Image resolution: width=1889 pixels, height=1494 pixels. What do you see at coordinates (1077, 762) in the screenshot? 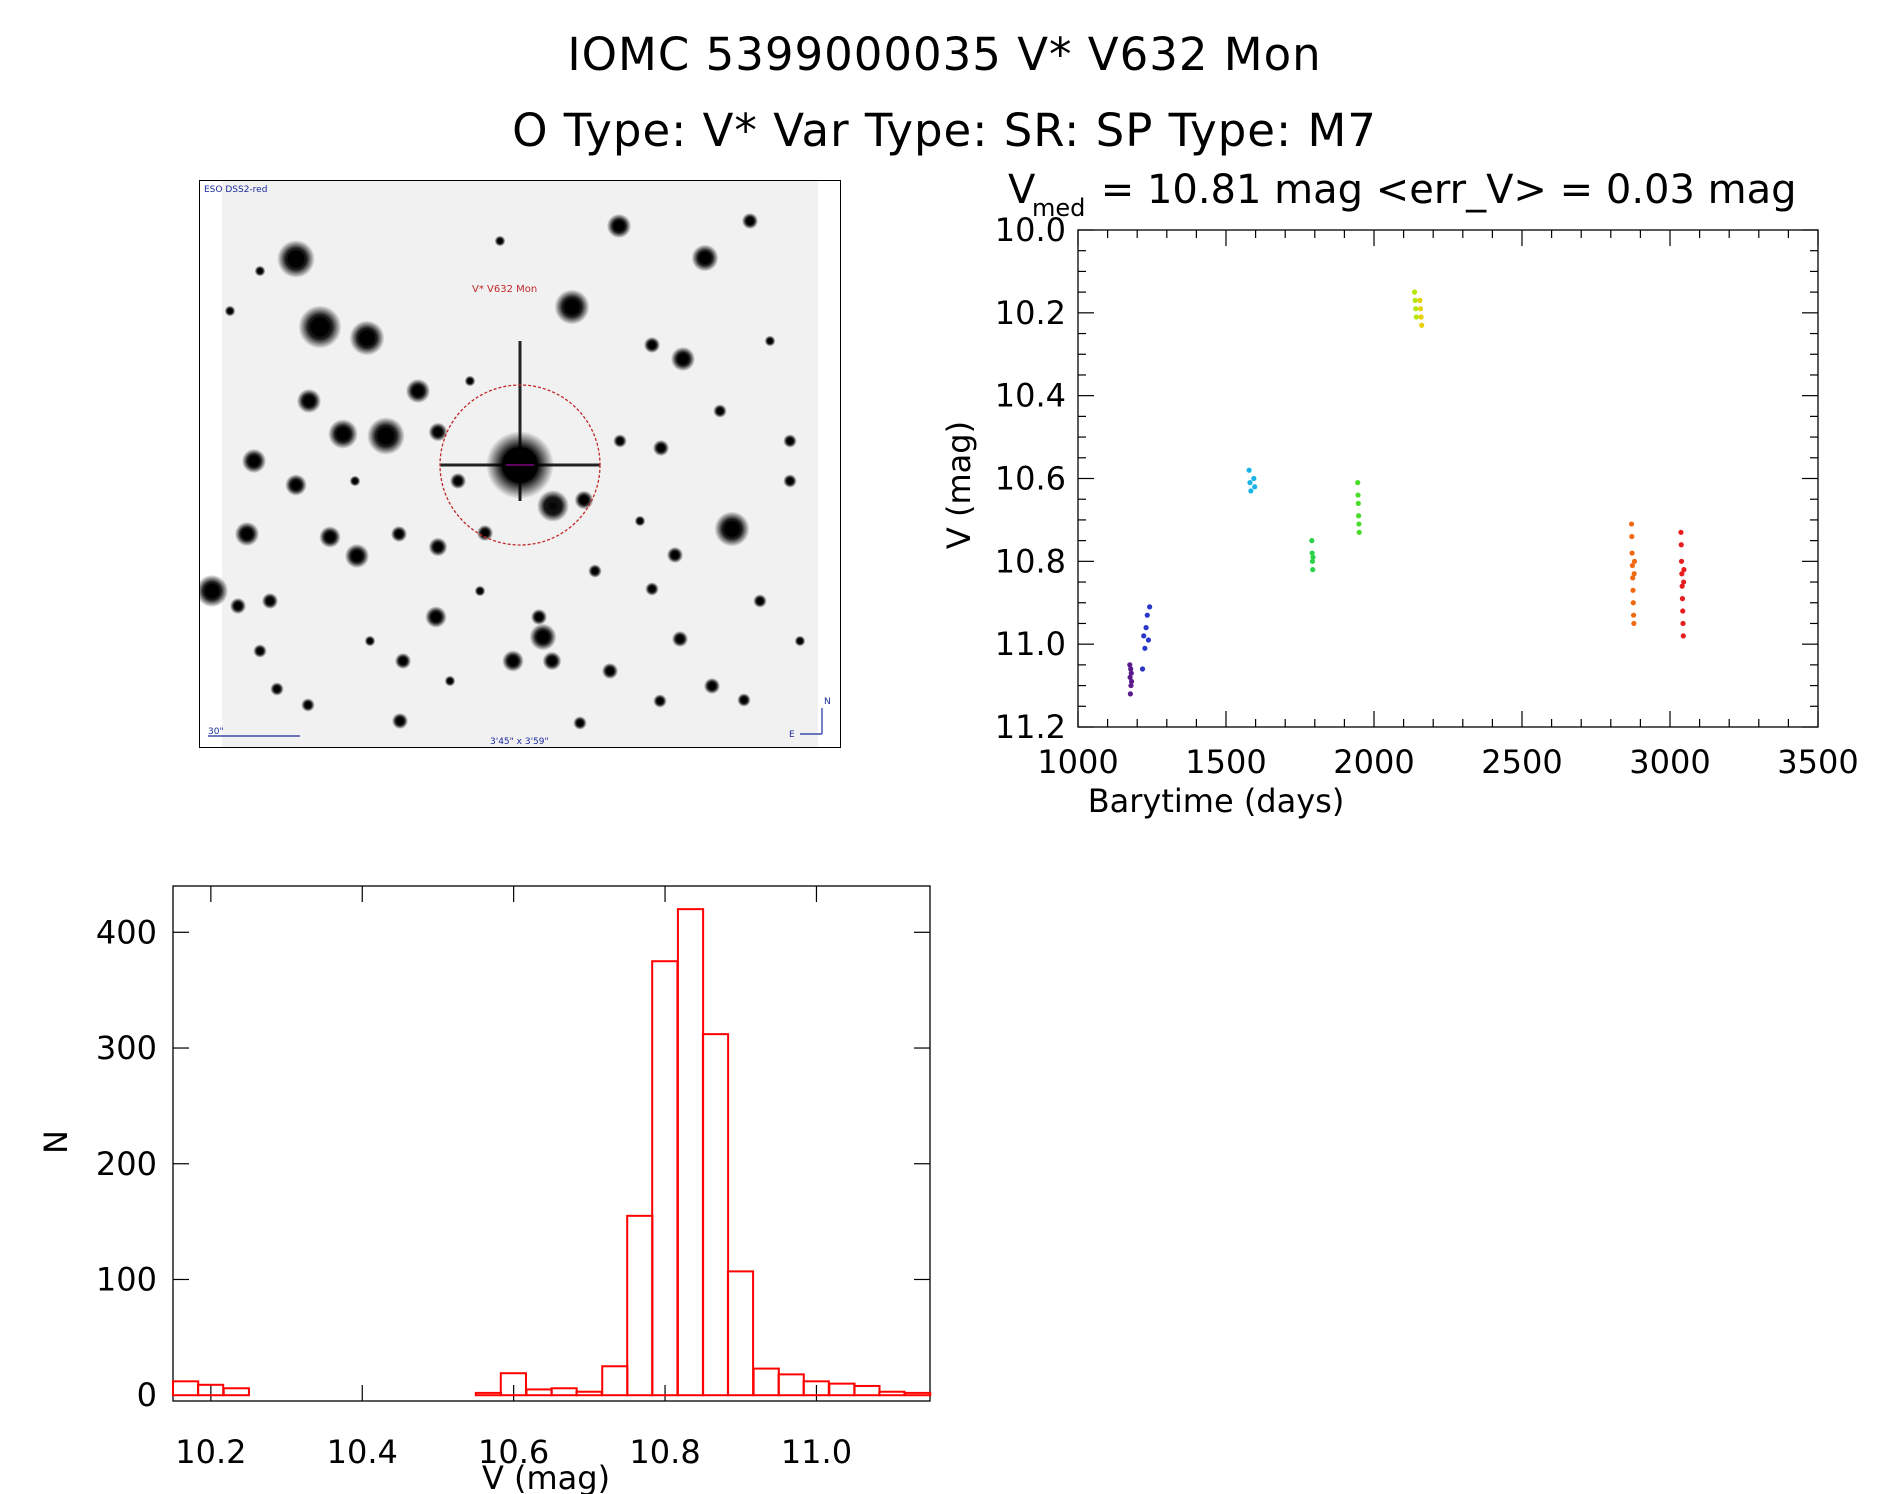
I see `lc-xtick-label: 1000` at bounding box center [1077, 762].